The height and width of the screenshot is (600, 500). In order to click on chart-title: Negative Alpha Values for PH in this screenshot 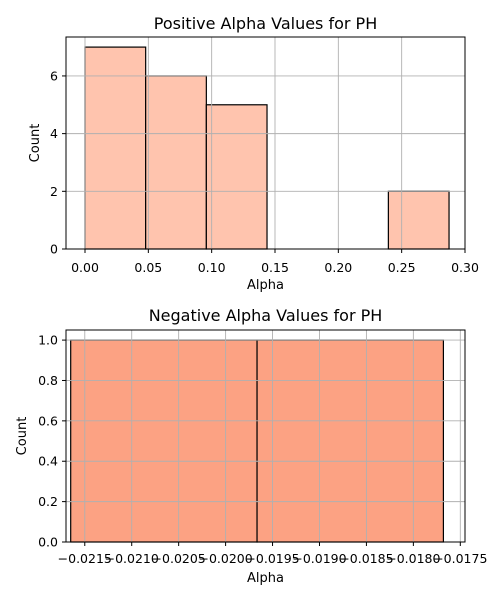, I will do `click(266, 315)`.